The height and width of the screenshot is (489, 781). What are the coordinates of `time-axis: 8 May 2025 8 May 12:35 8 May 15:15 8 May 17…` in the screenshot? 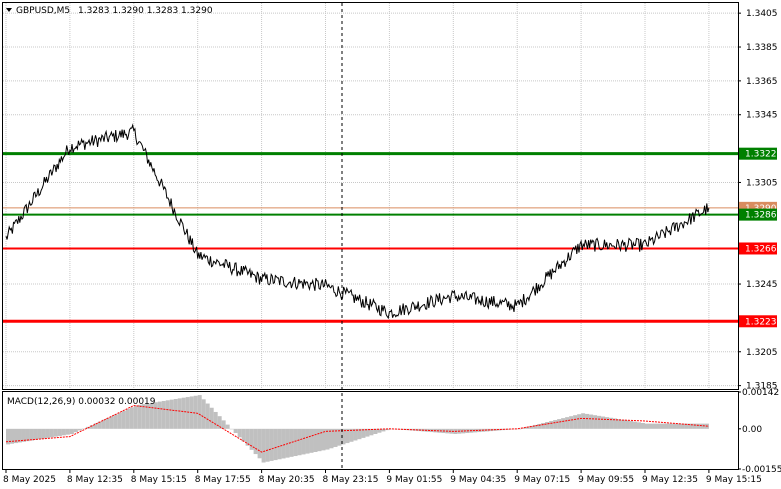 It's located at (382, 477).